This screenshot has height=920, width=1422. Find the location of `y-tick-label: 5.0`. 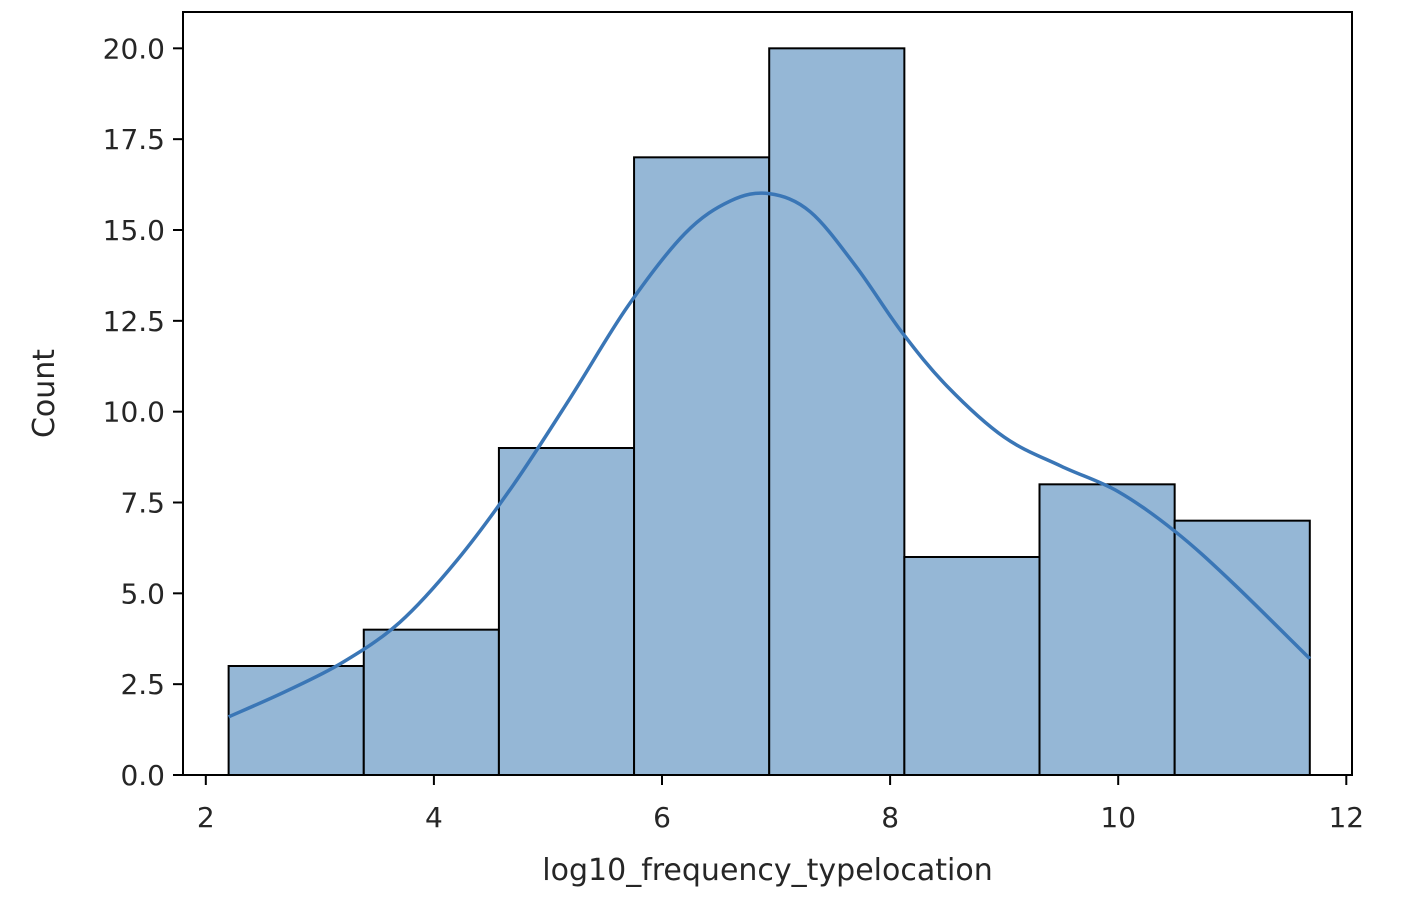

y-tick-label: 5.0 is located at coordinates (142, 593).